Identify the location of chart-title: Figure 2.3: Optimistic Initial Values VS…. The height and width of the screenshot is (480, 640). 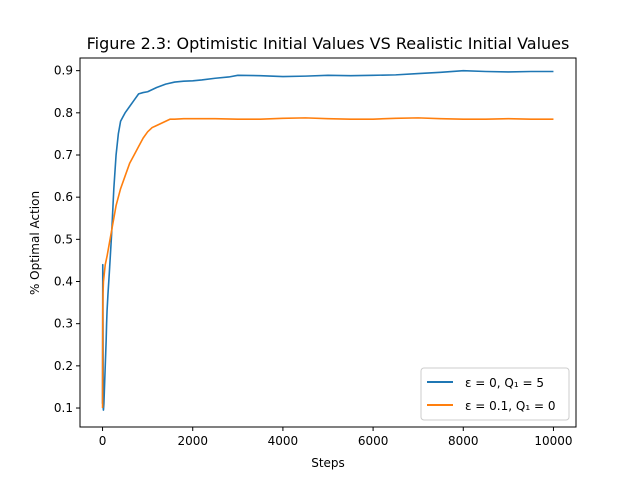
(328, 43).